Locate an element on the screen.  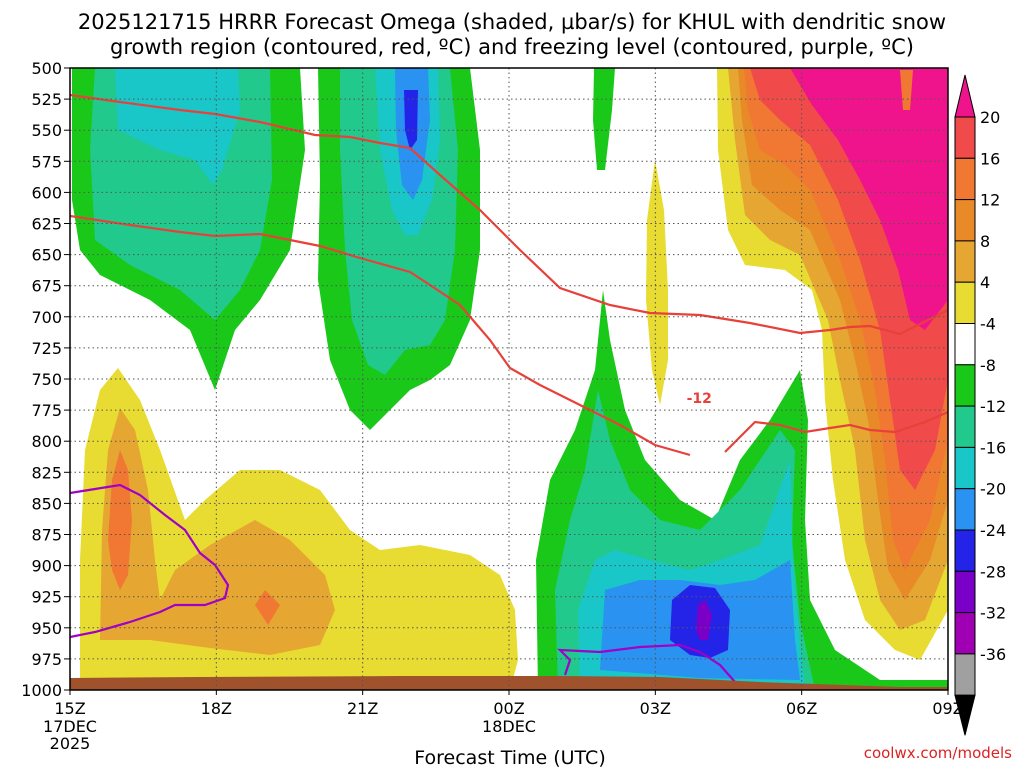
y-tick-label: 775 is located at coordinates (46, 410).